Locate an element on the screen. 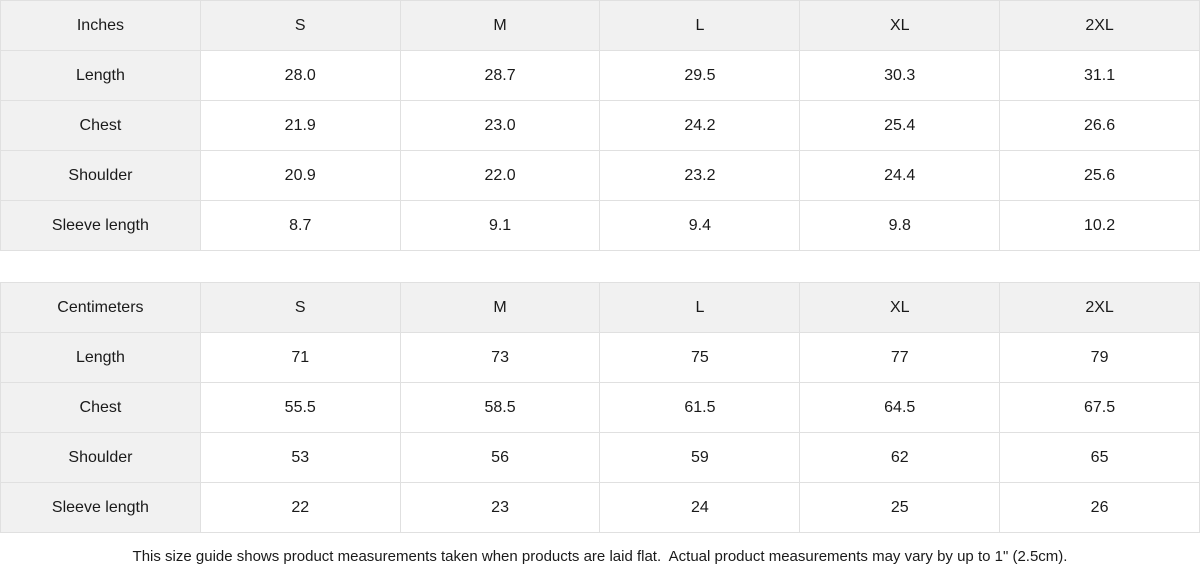 The height and width of the screenshot is (580, 1200). value-cell: 65 is located at coordinates (1099, 457).